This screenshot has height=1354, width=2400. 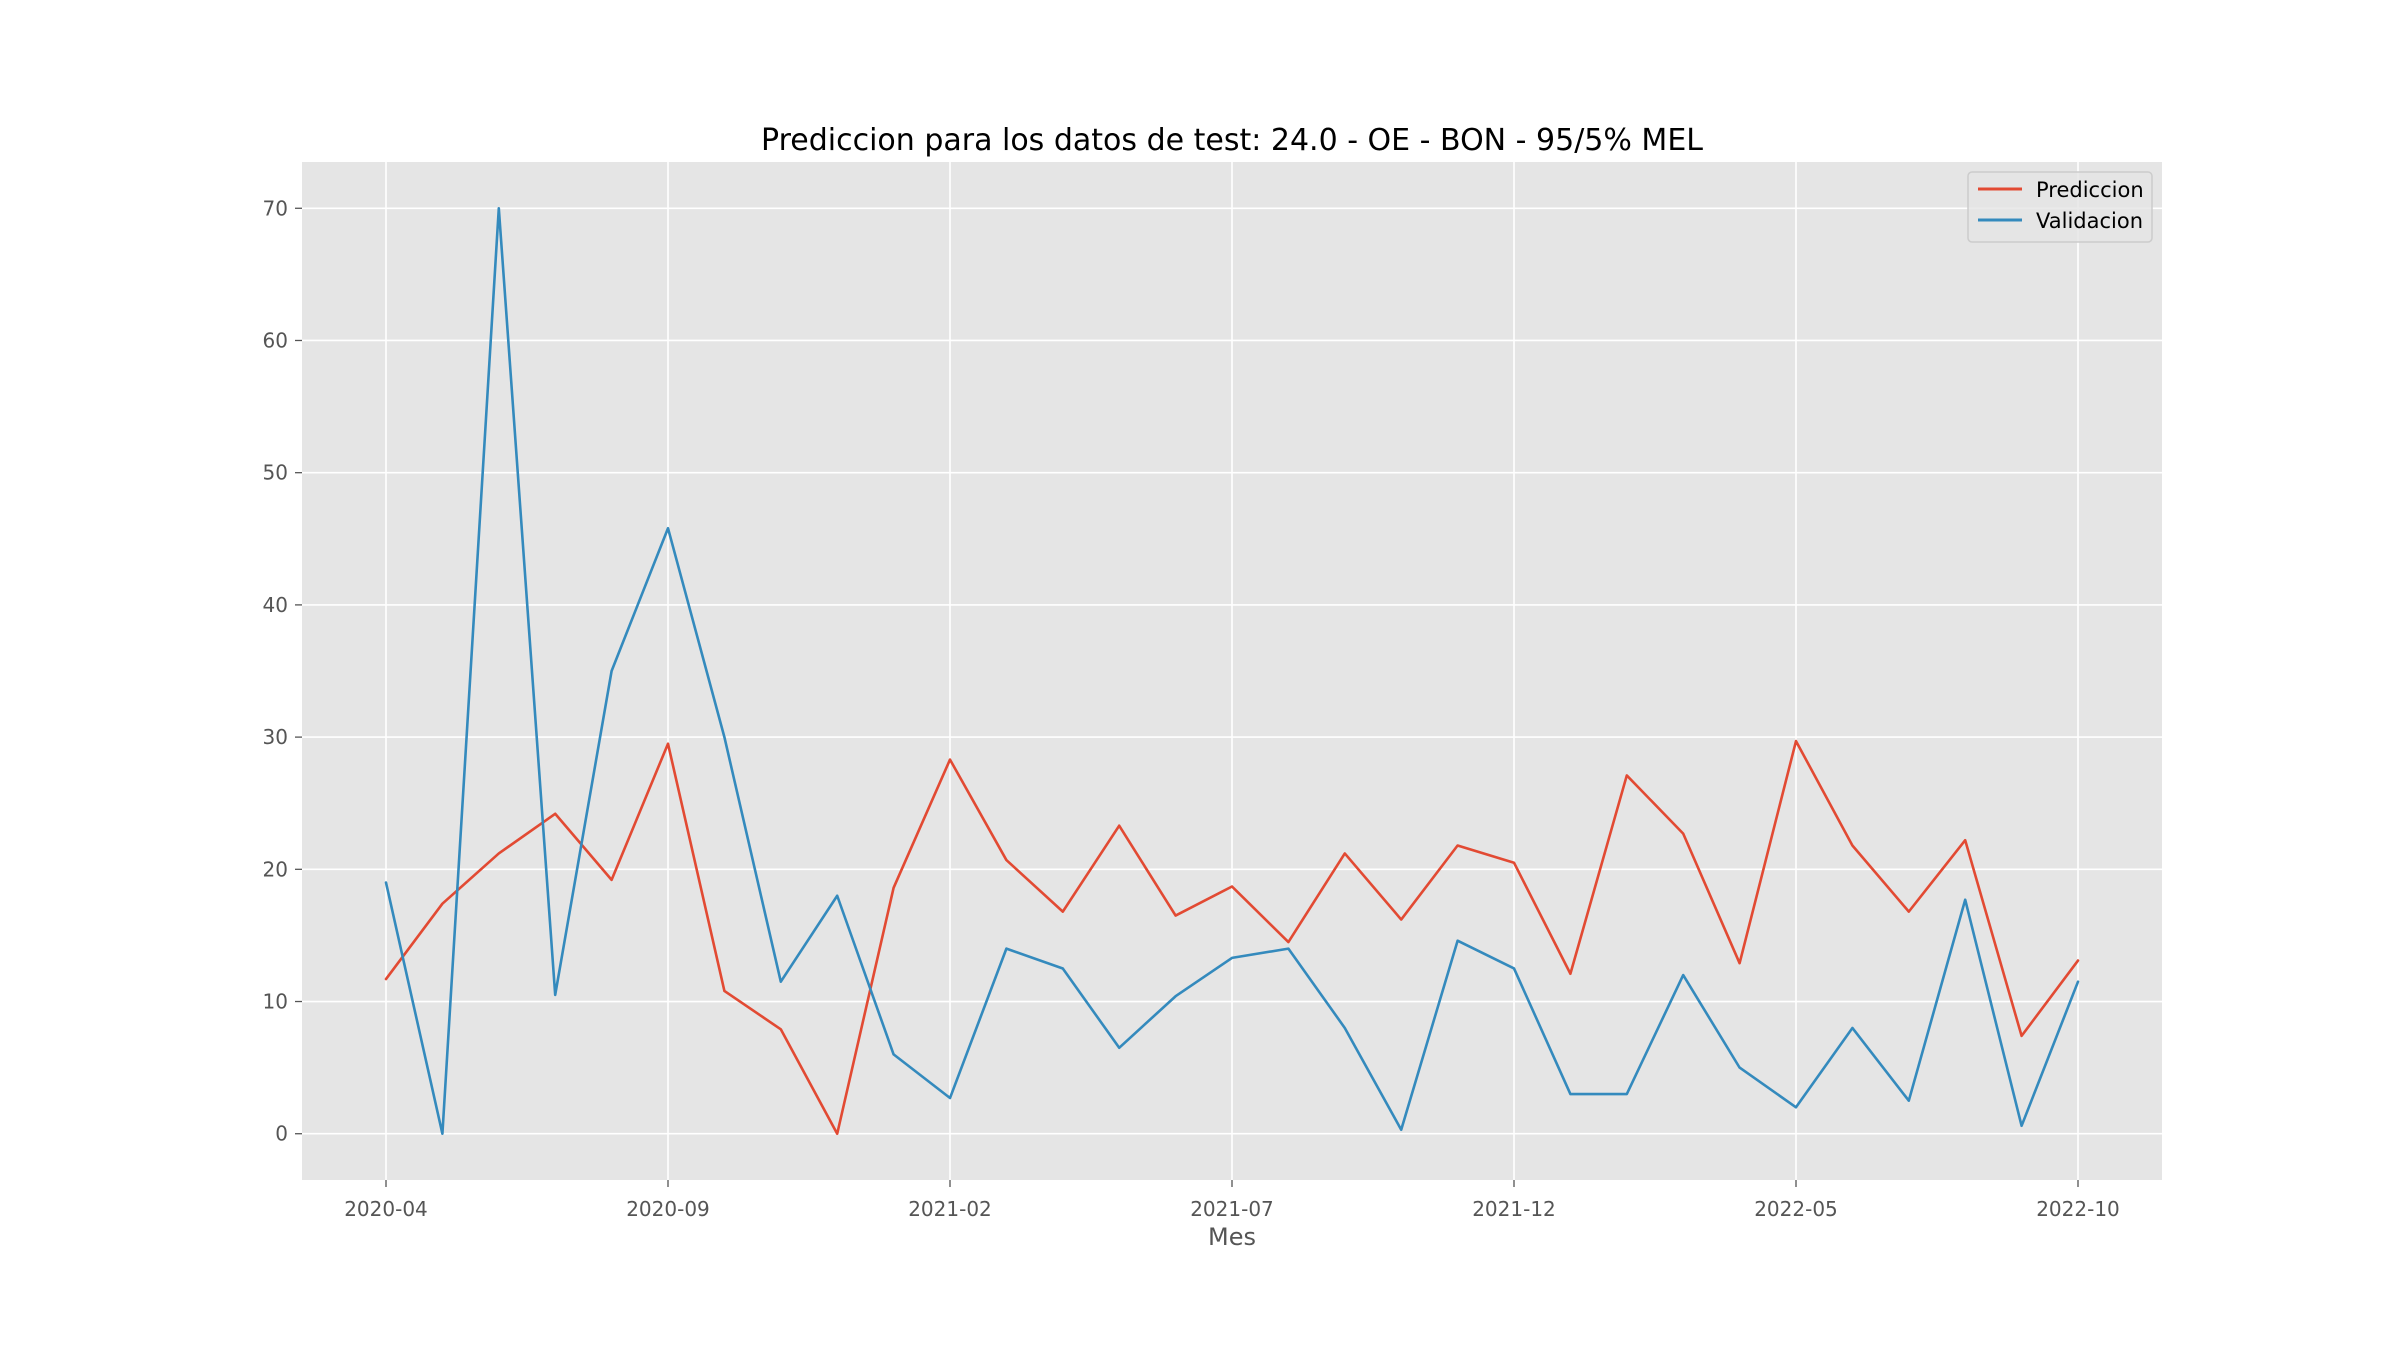 I want to click on y-tick-label: 0, so click(x=281, y=1134).